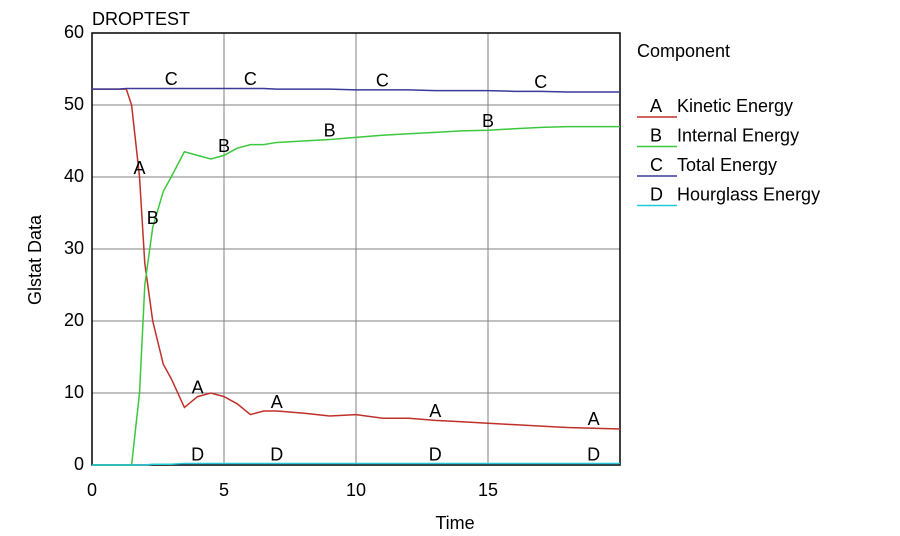  Describe the element at coordinates (141, 19) in the screenshot. I see `chart-title: DROPTEST` at that location.